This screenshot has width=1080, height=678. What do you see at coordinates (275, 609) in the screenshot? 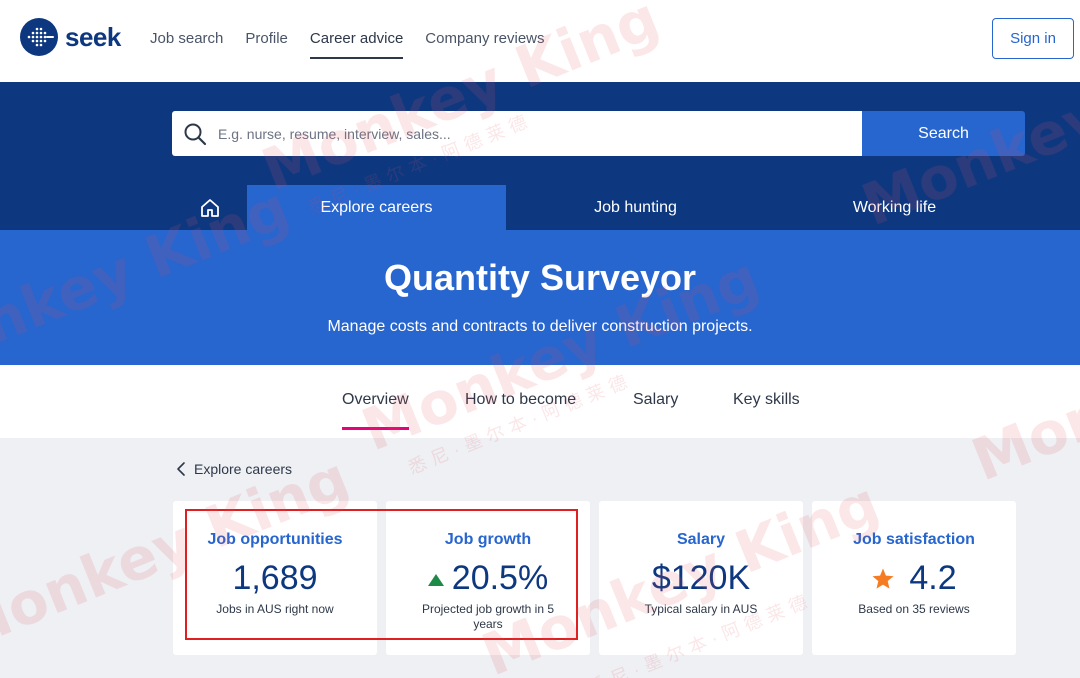
I see `stat-caption: Jobs in AUS right now` at bounding box center [275, 609].